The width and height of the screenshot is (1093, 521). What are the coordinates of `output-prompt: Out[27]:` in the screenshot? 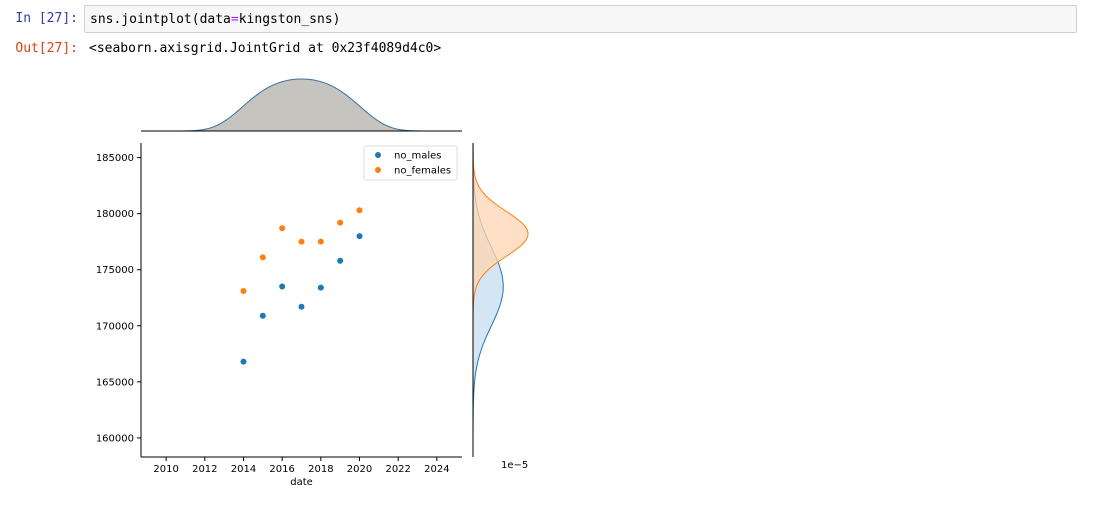 It's located at (46, 48).